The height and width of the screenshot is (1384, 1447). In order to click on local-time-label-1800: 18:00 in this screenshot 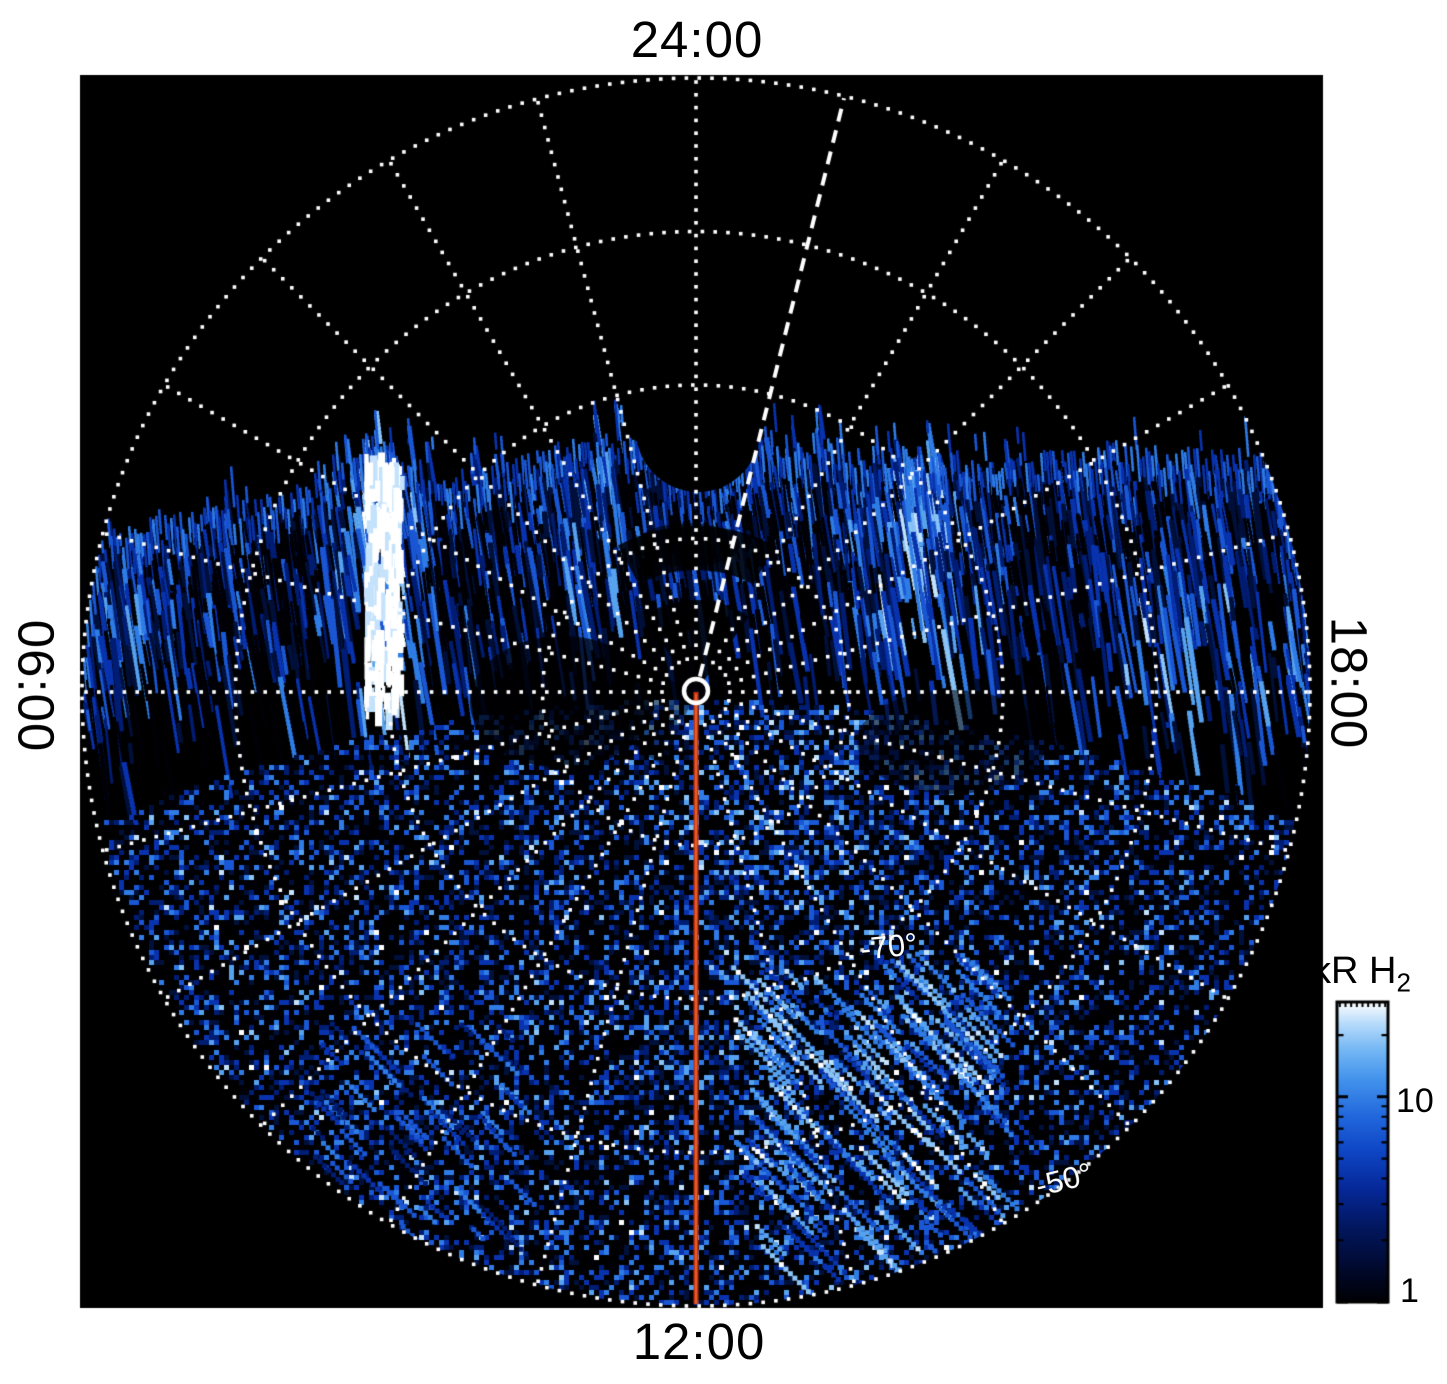, I will do `click(1349, 683)`.